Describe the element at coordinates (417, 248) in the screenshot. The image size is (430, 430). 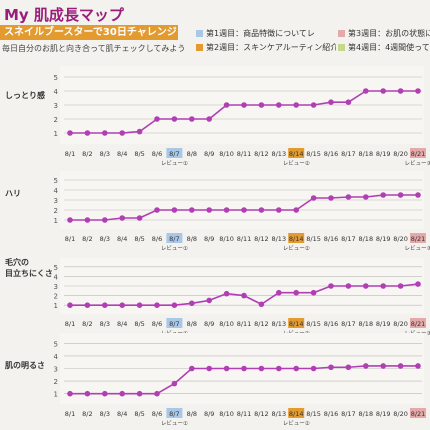
I see `chart-1-review-label-2: レビュー③` at that location.